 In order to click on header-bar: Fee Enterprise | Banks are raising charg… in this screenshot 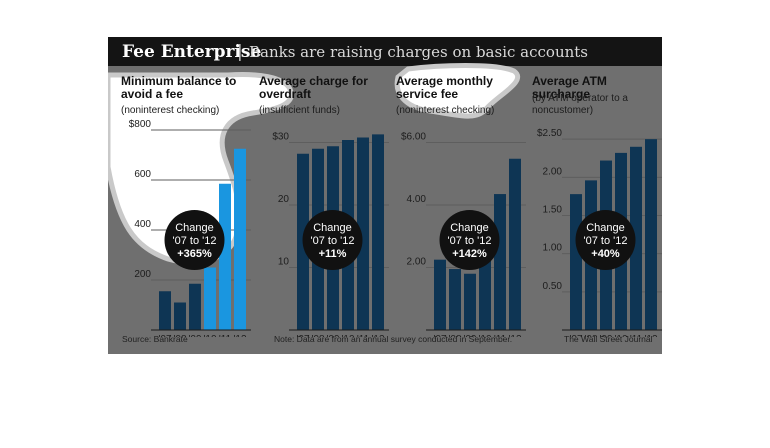, I will do `click(385, 51)`.